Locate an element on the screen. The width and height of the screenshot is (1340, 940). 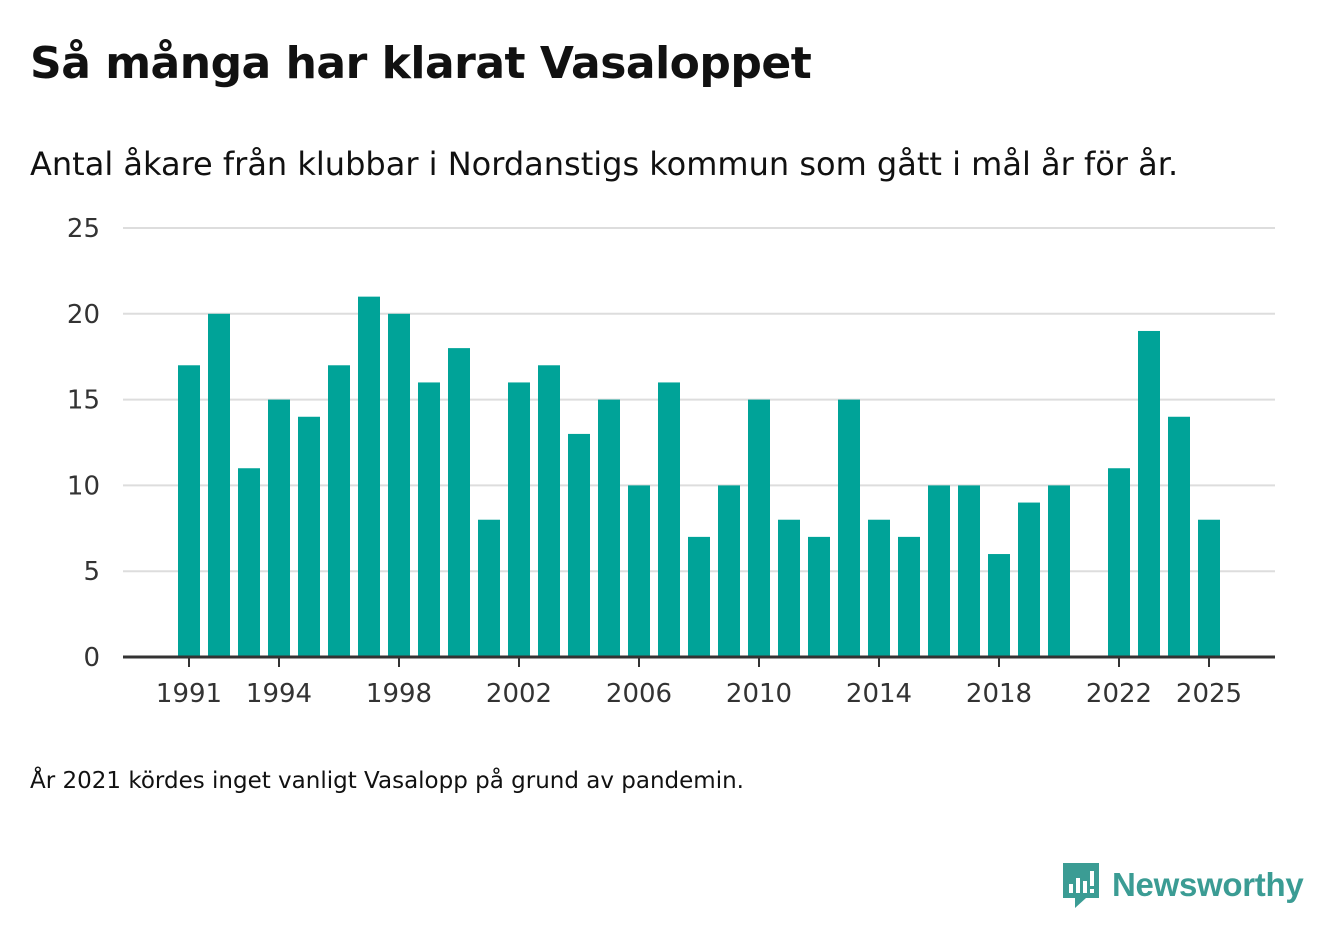
bar-2018 is located at coordinates (999, 605).